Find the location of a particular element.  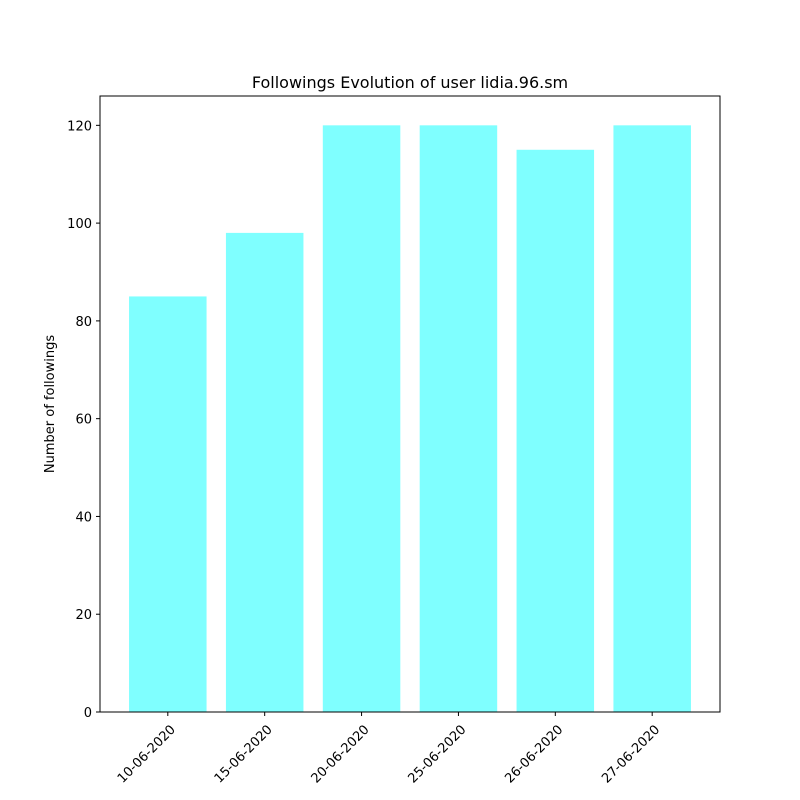

y-tick-label: 60 is located at coordinates (83, 420).